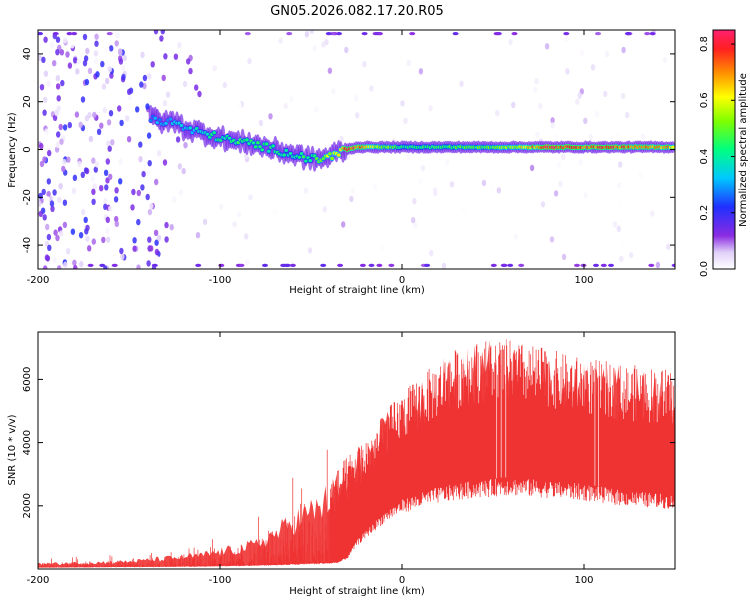  What do you see at coordinates (357, 11) in the screenshot?
I see `figure-title: GN05.2026.082.17.20.R05` at bounding box center [357, 11].